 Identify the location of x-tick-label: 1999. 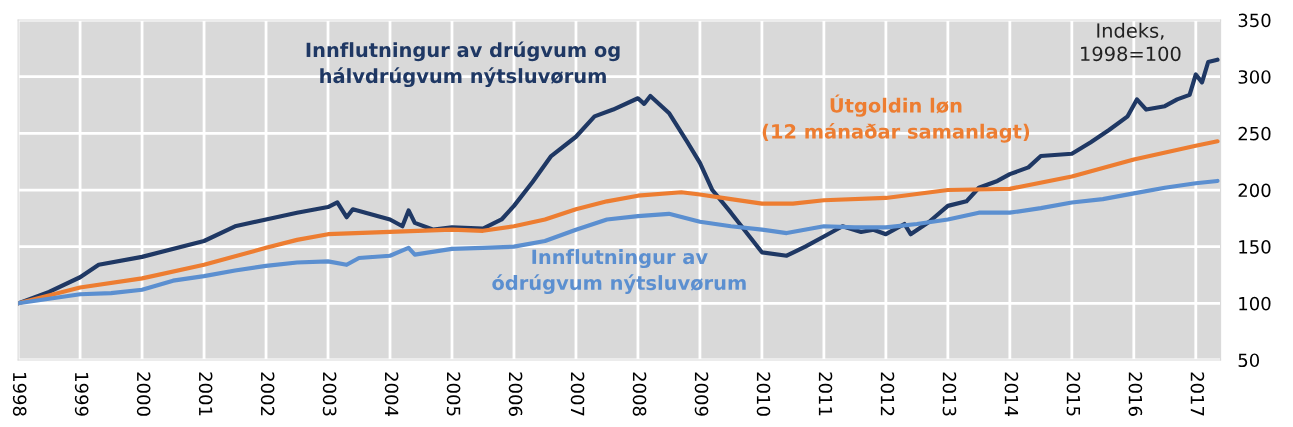
(81, 394).